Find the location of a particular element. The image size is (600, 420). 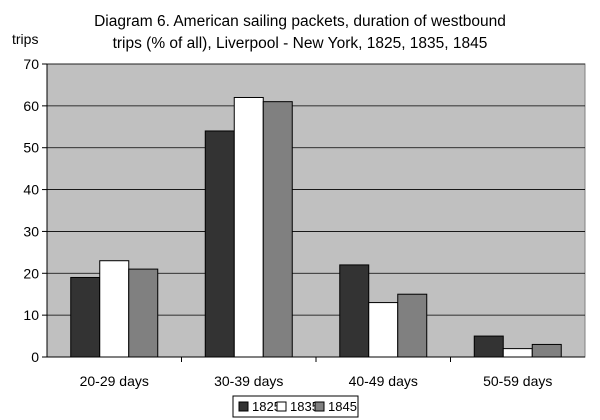

bar-1835-40-49-days is located at coordinates (383, 330).